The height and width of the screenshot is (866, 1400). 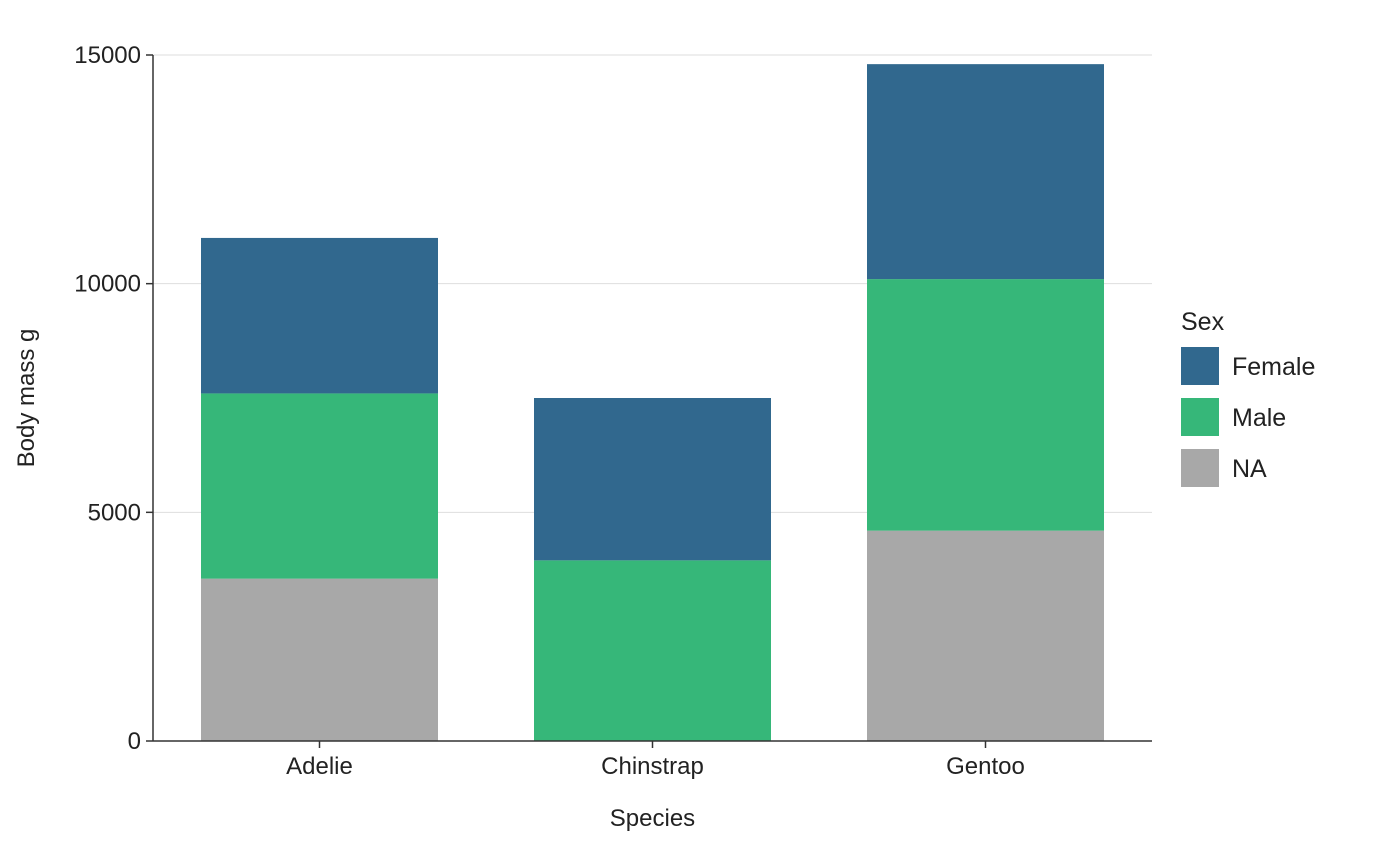 I want to click on bar-gentoo-na, so click(x=985, y=635).